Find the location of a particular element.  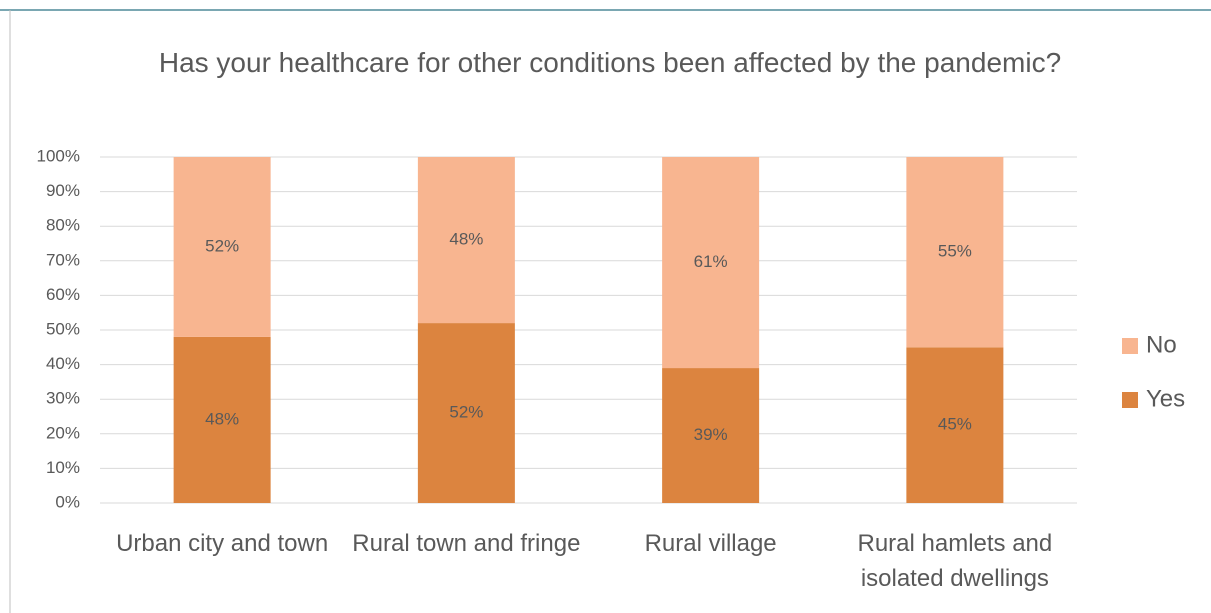

legend-label: No is located at coordinates (1161, 344).